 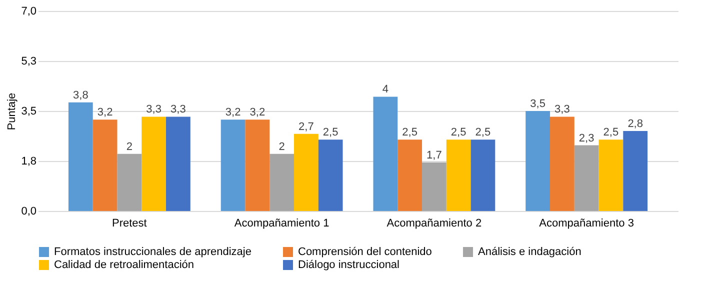 I want to click on legend-label: Análisis e indagación, so click(x=530, y=252).